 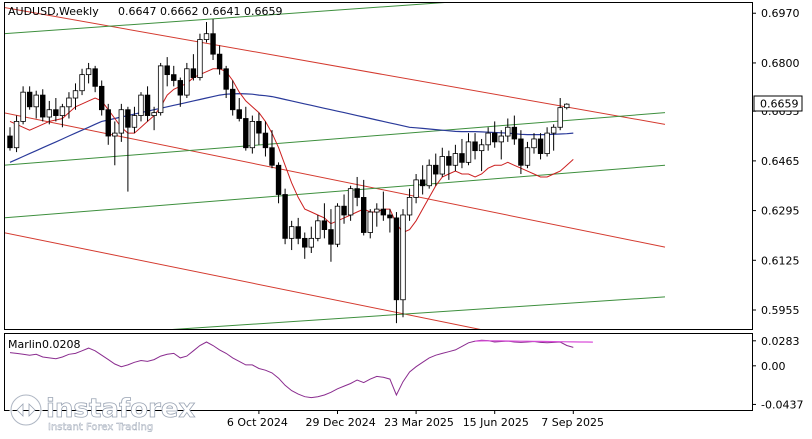 I want to click on time-tick-label: 15 Jun 2025, so click(x=496, y=422).